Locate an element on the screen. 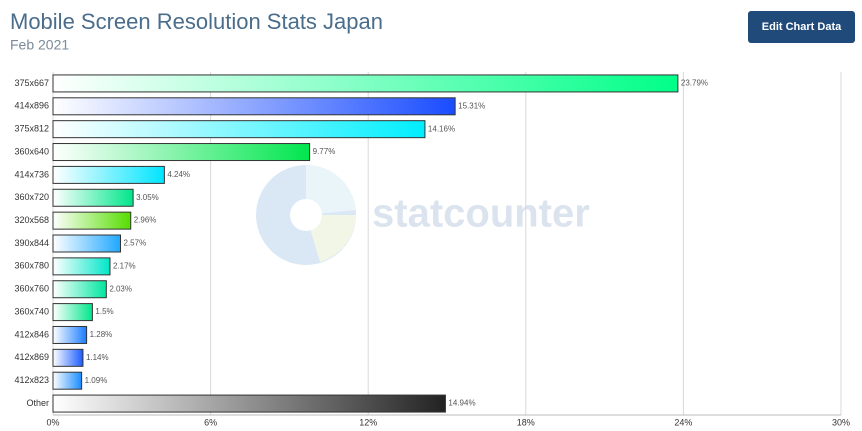  value-label: 1.09% is located at coordinates (96, 380).